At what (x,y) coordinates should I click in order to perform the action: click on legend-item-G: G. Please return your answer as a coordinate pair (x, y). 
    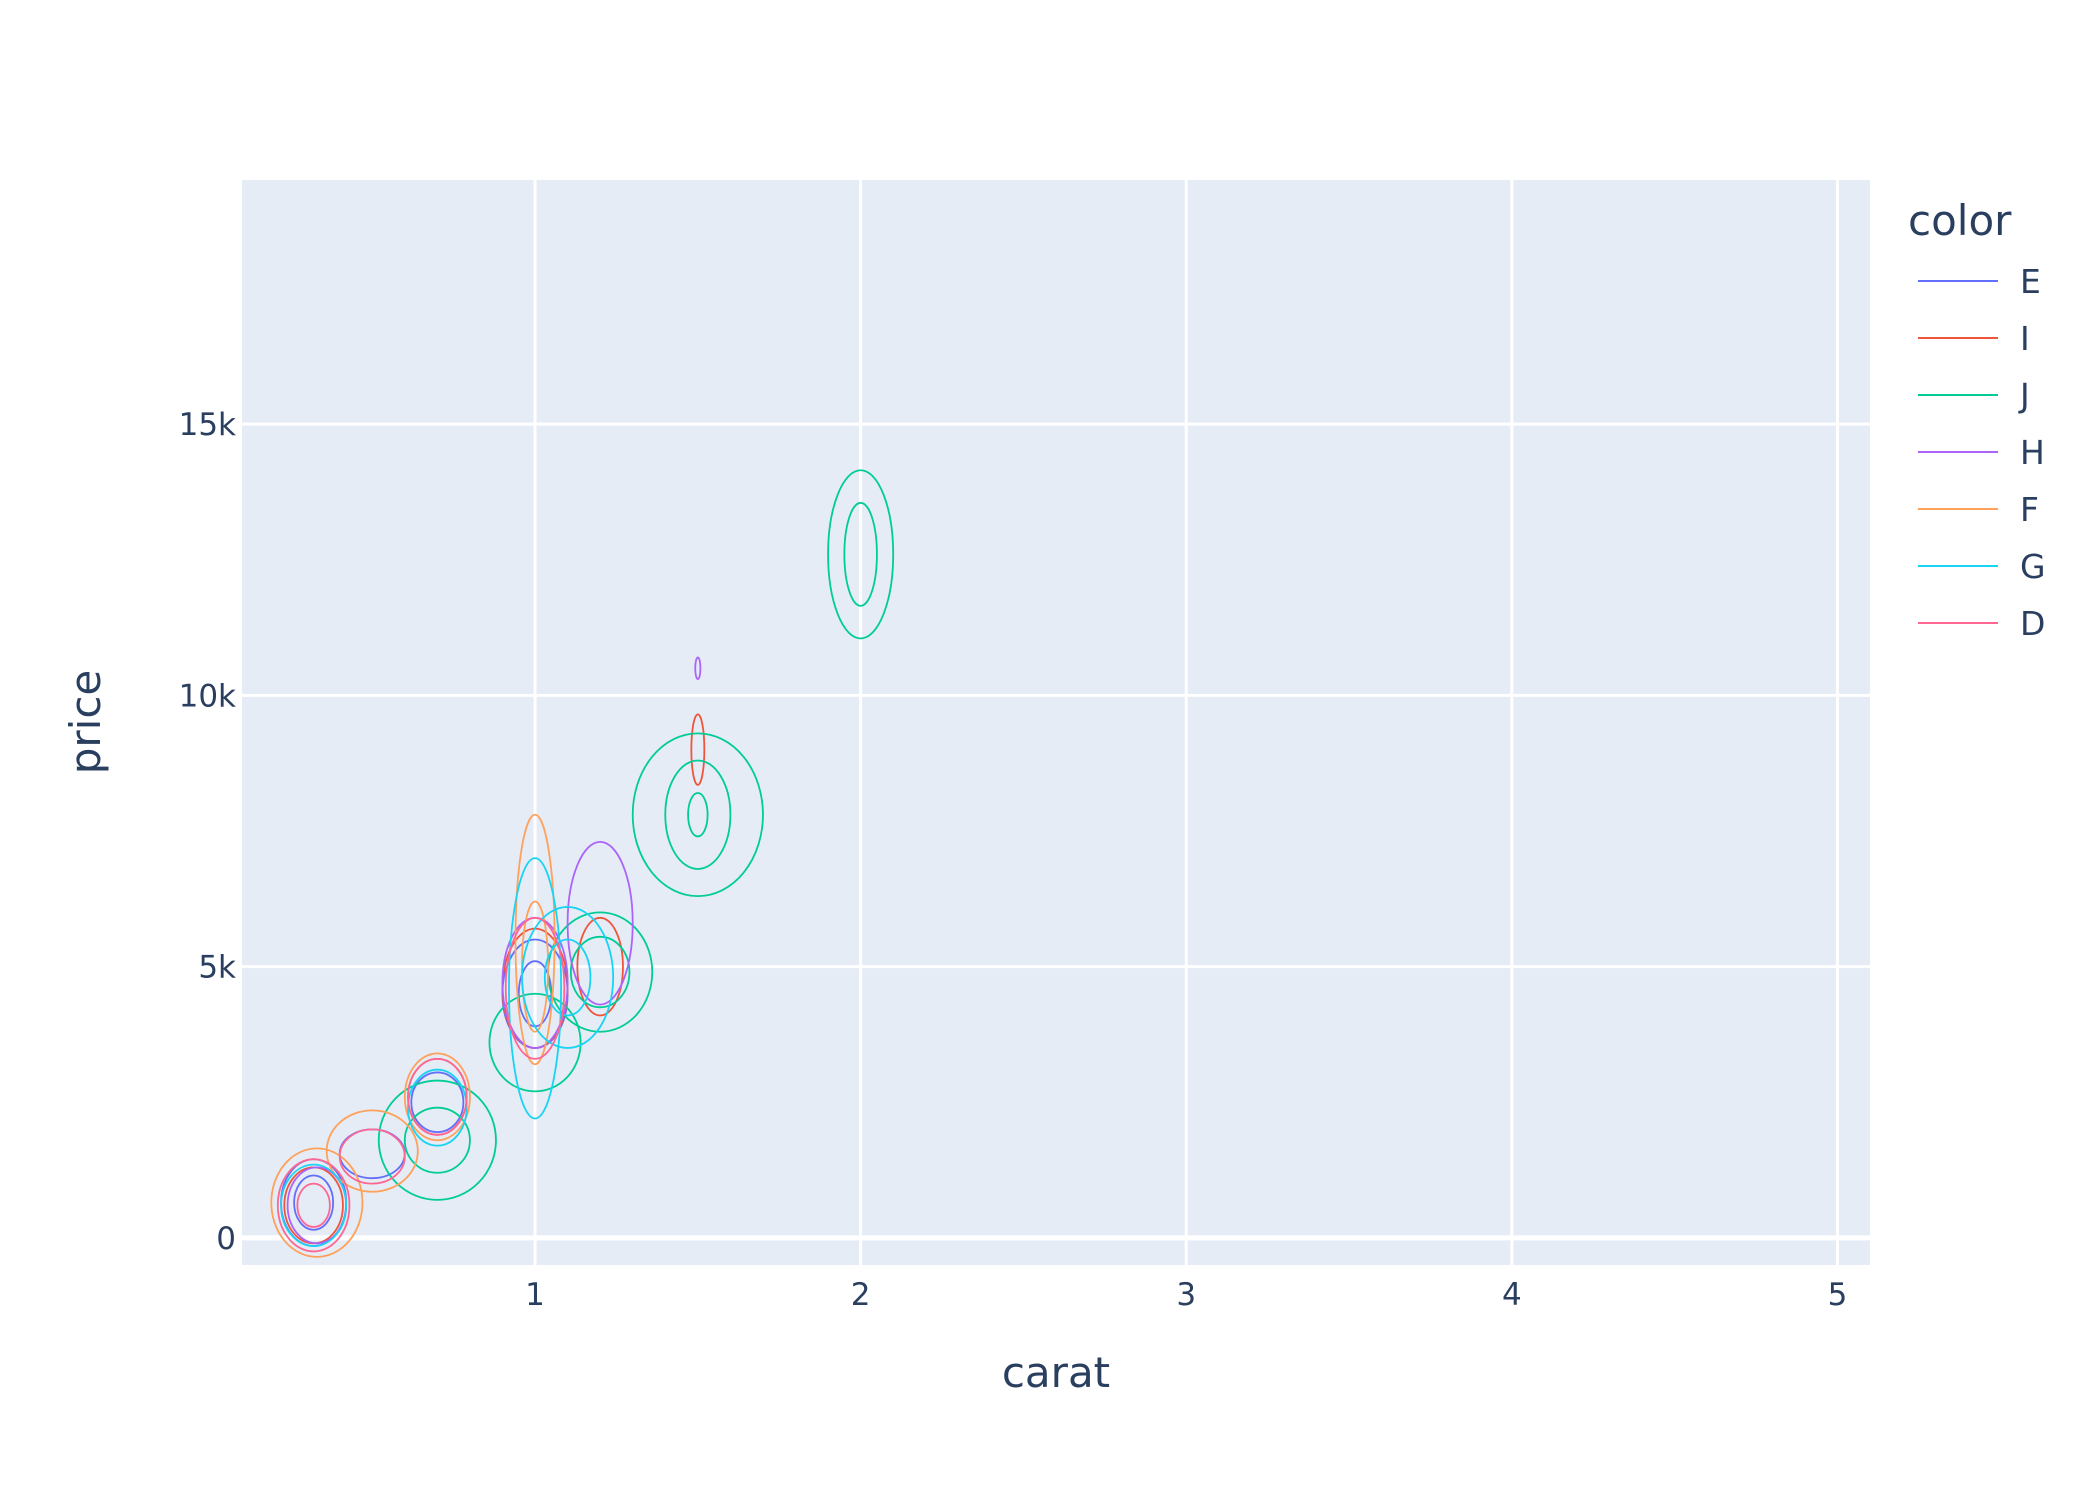
    Looking at the image, I should click on (1982, 566).